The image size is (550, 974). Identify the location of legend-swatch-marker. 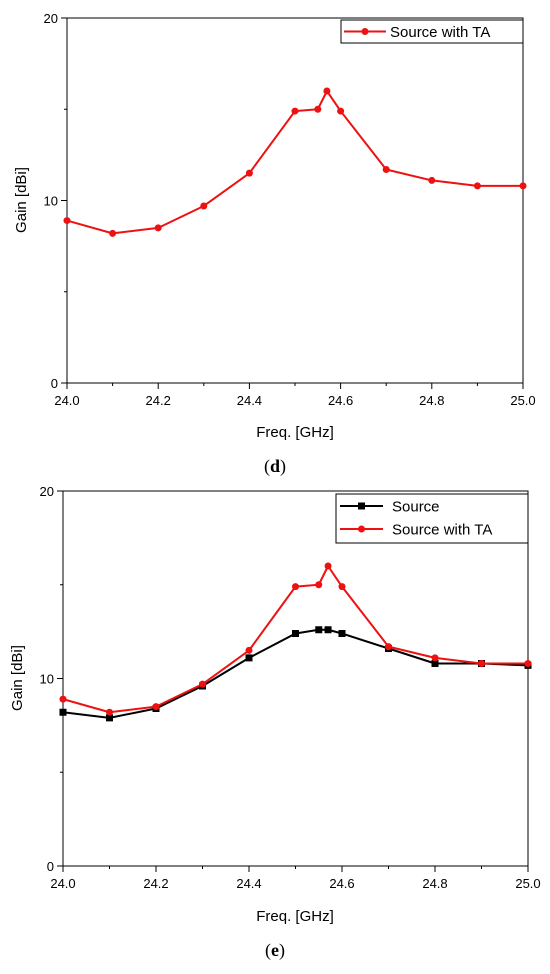
(365, 31).